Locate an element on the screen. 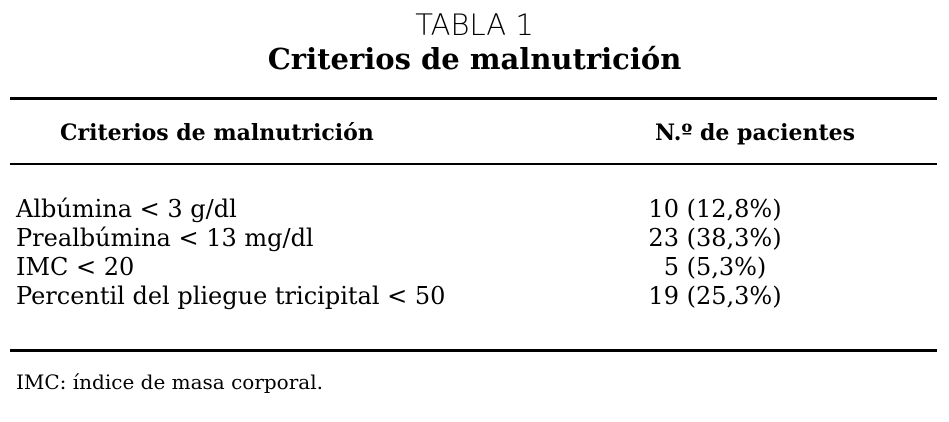  row-criterion: Prealbúmina < 13 mg/dl is located at coordinates (165, 238).